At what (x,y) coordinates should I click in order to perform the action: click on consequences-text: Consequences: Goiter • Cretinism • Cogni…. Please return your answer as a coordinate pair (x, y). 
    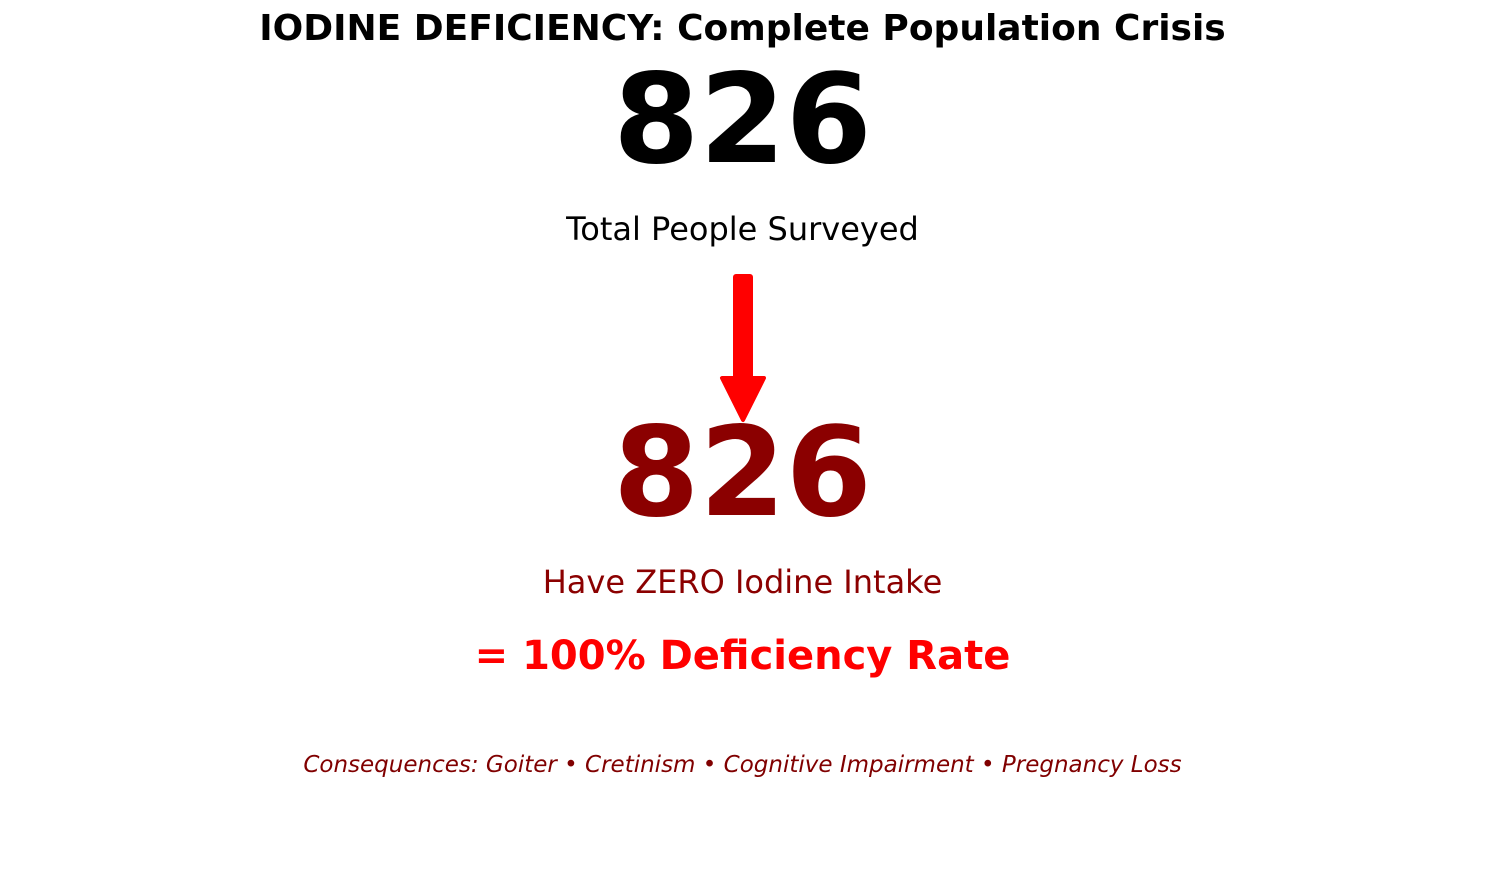
    Looking at the image, I should click on (742, 765).